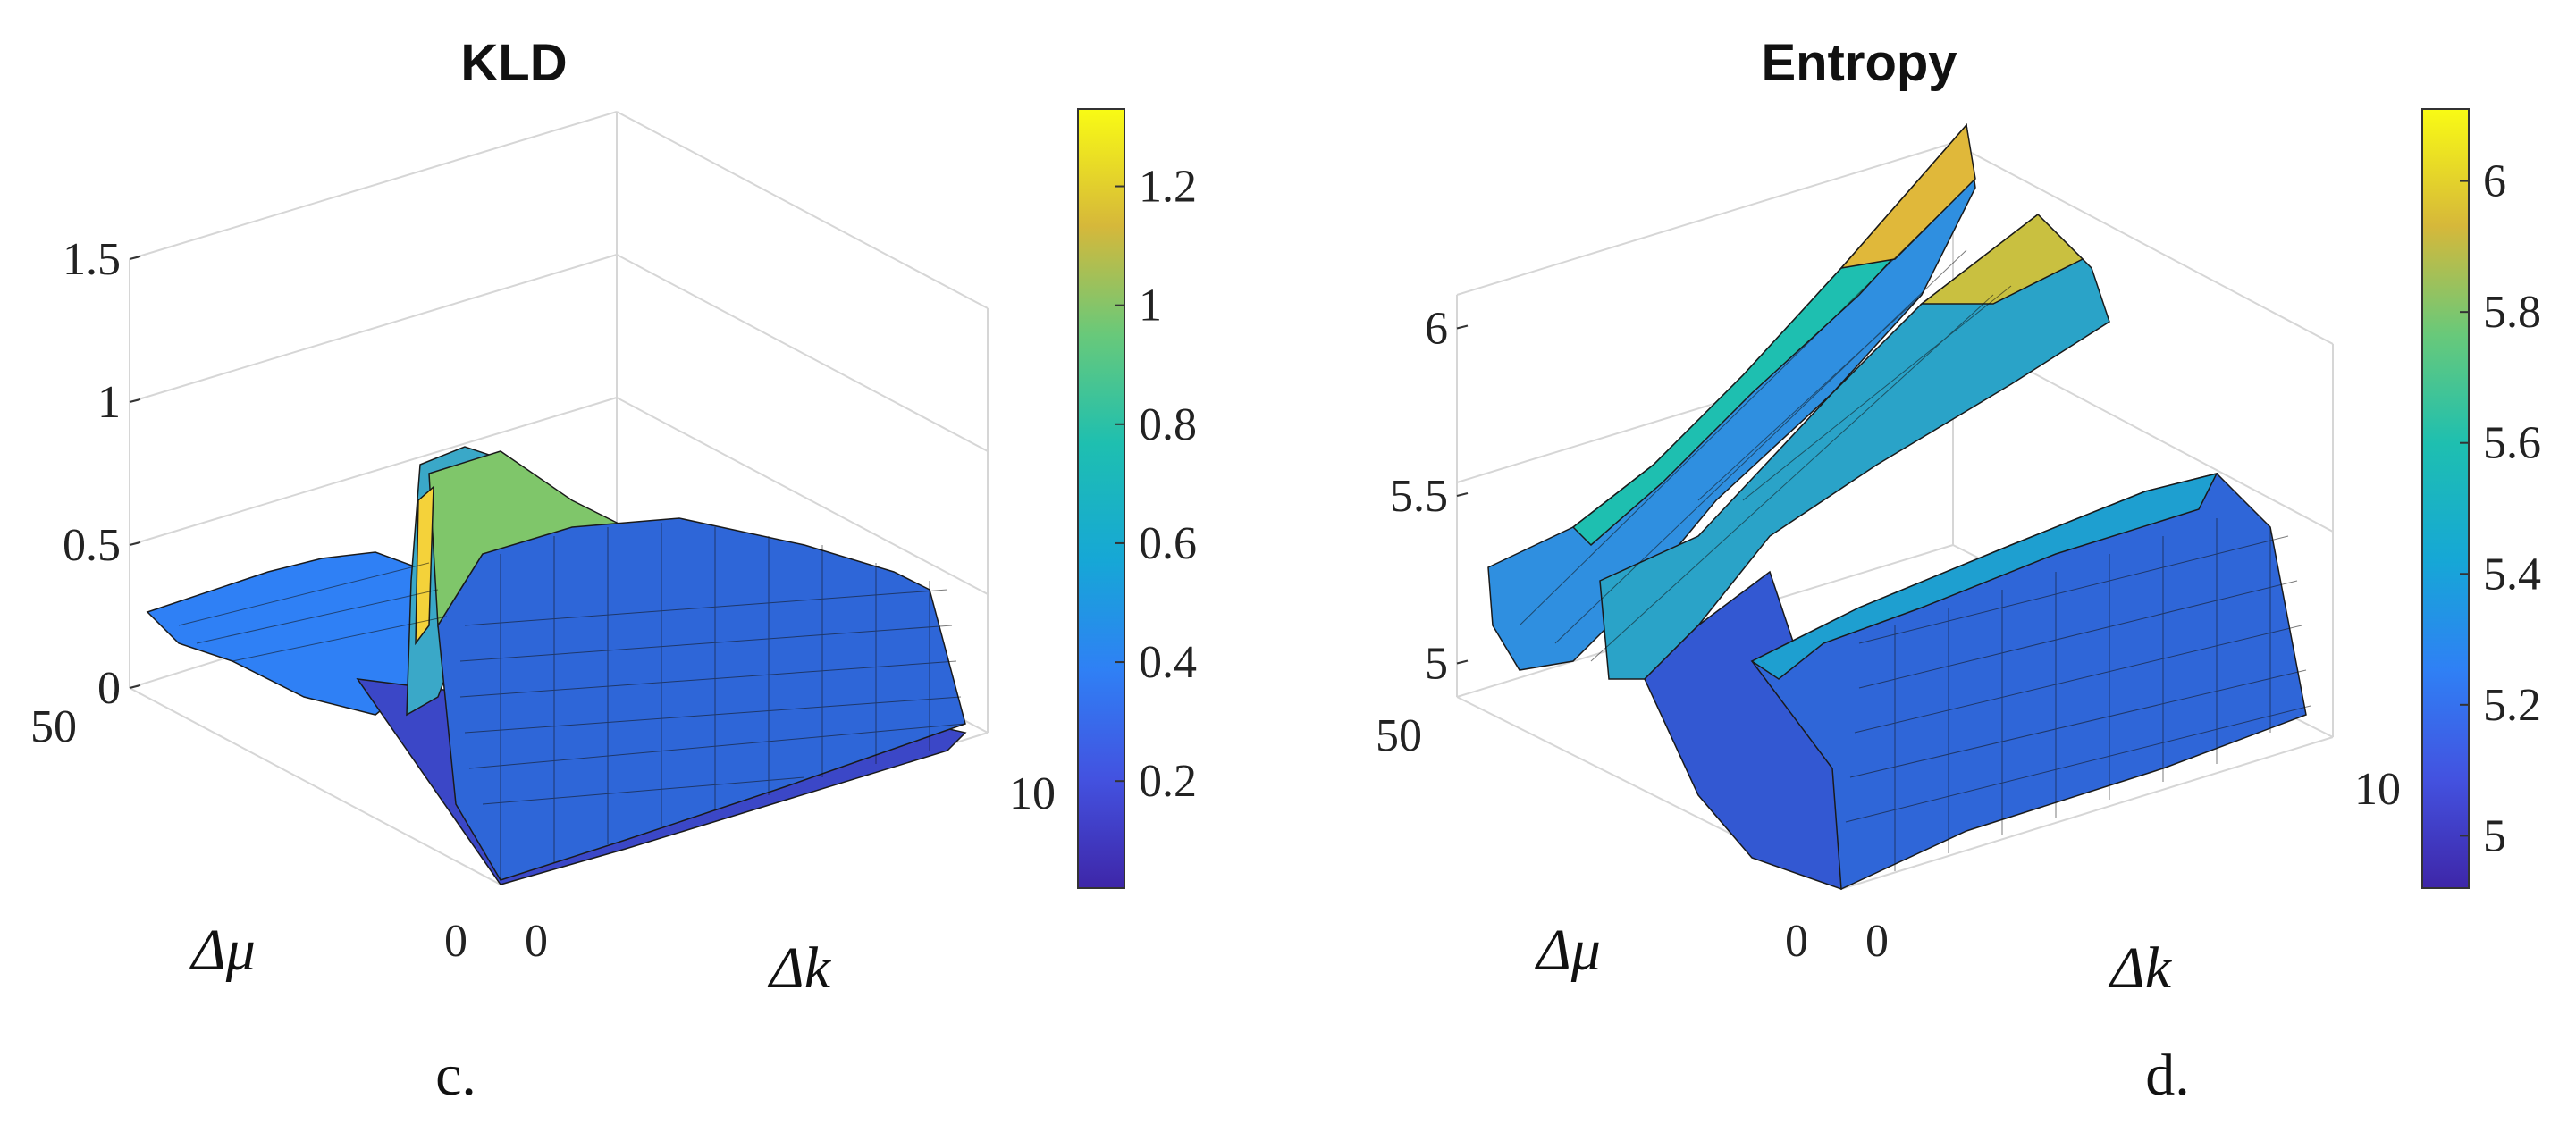 The width and height of the screenshot is (2576, 1124). I want to click on panel-caption: c., so click(456, 1075).